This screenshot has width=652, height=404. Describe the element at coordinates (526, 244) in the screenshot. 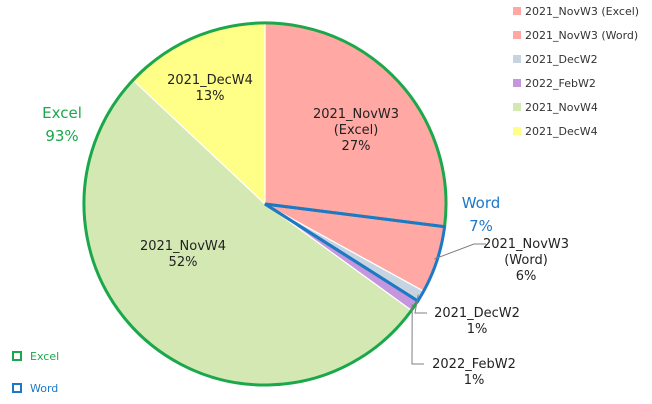

I see `slice-label-2021-novw3-word: 2021_NovW3` at that location.